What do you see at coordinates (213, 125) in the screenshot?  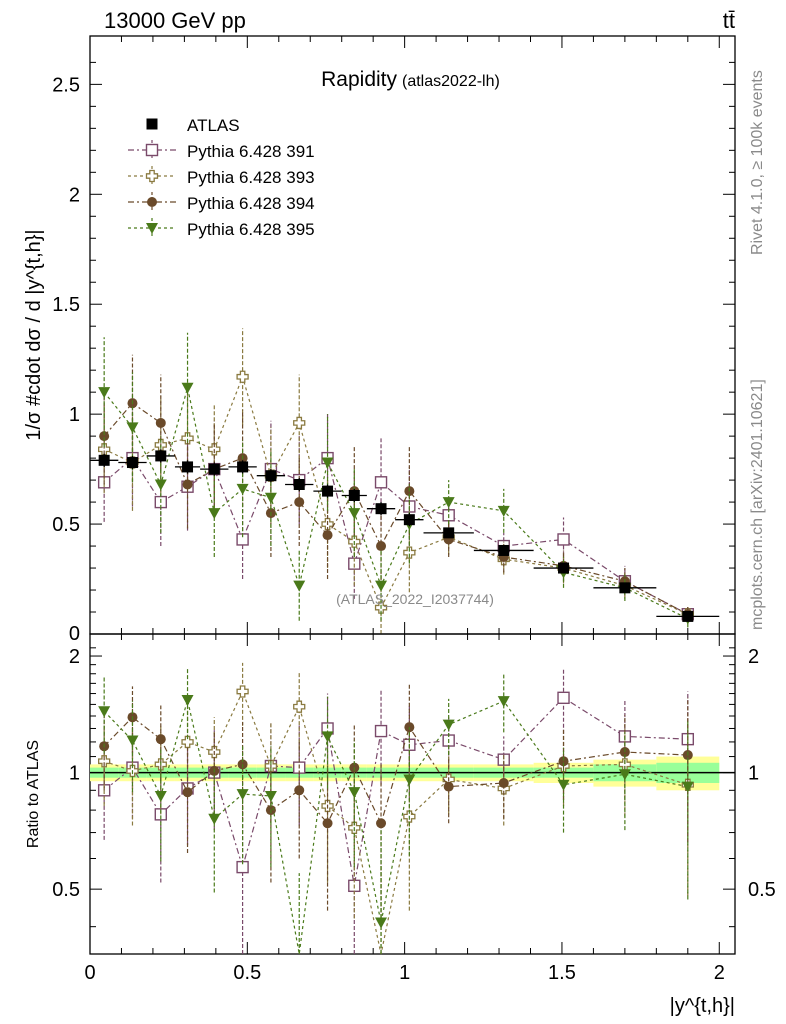 I see `legend-atlas-label: ATLAS` at bounding box center [213, 125].